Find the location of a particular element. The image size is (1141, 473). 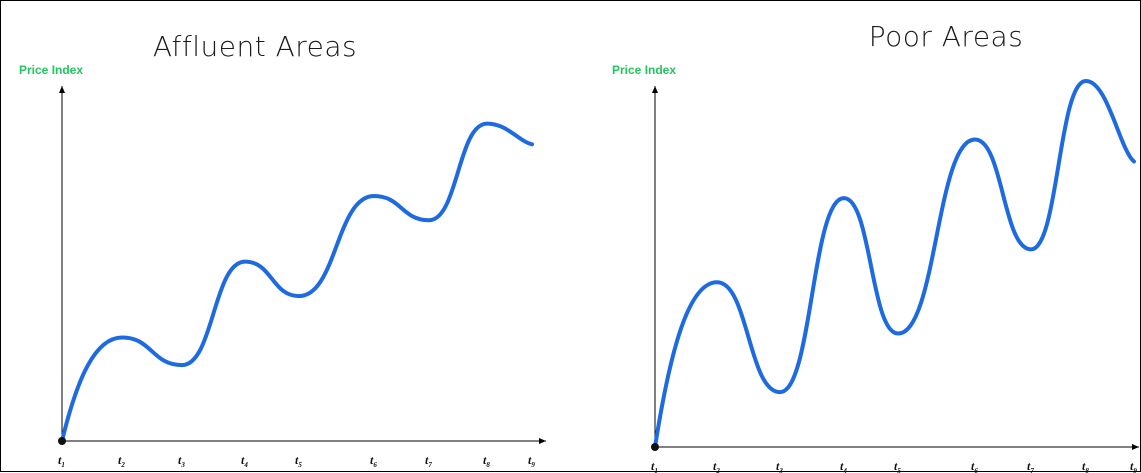

chart-title: Affluent Areas is located at coordinates (255, 46).